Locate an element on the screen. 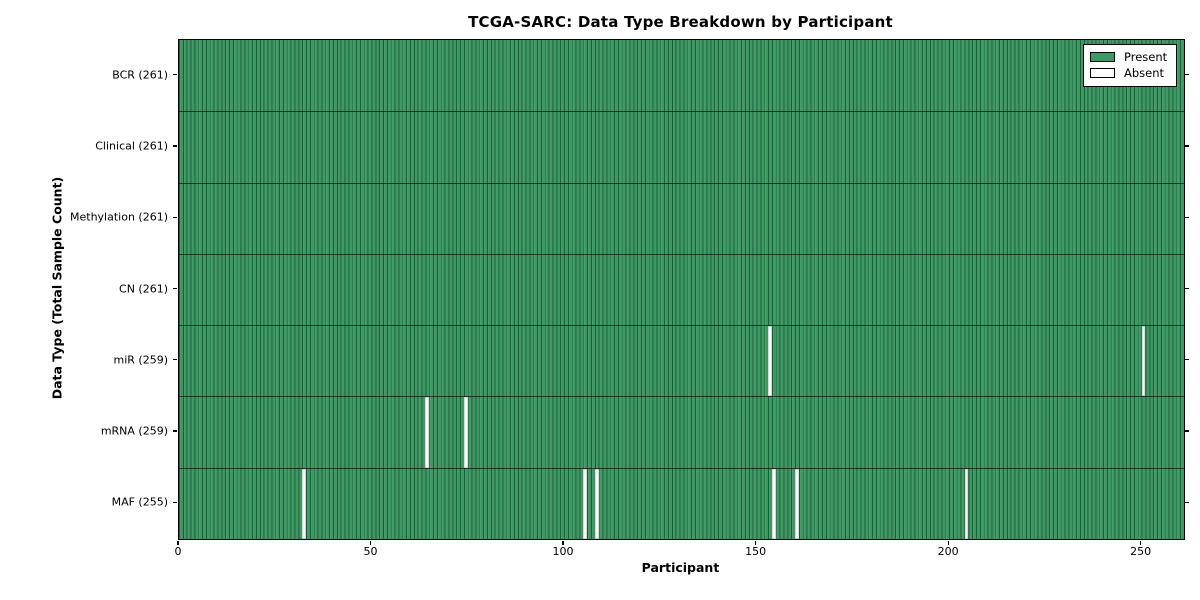 This screenshot has width=1200, height=600. xtick-label-250: 250 is located at coordinates (1141, 551).